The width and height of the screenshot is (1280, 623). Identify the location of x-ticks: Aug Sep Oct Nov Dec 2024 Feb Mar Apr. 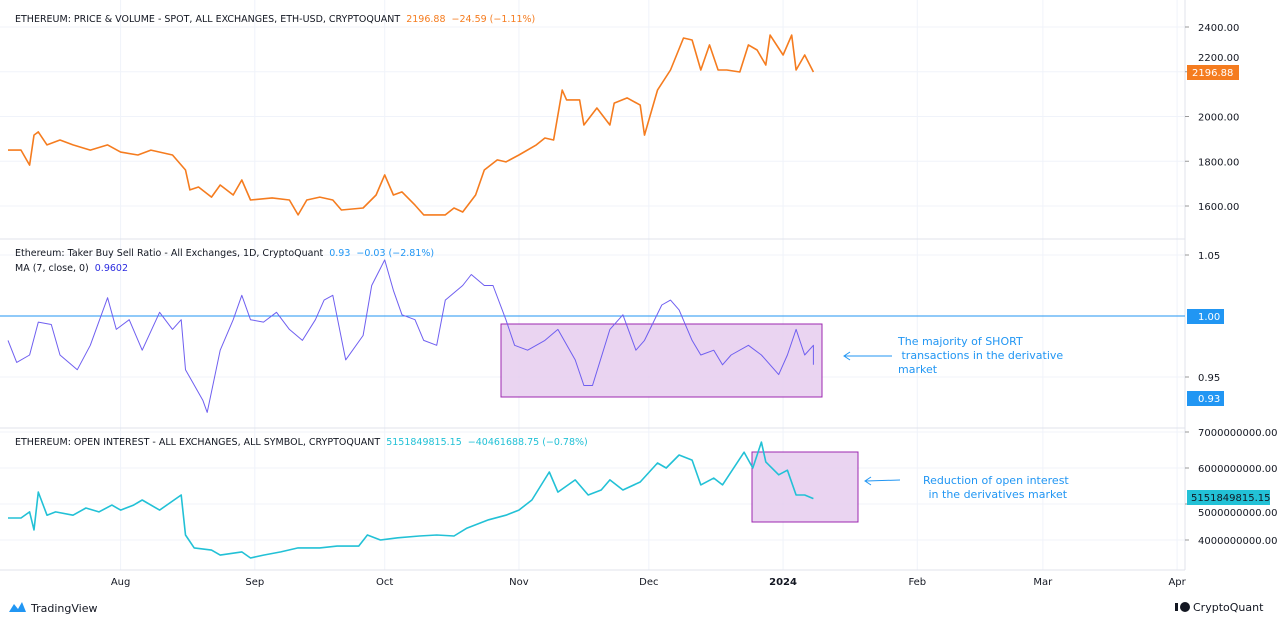
(649, 582).